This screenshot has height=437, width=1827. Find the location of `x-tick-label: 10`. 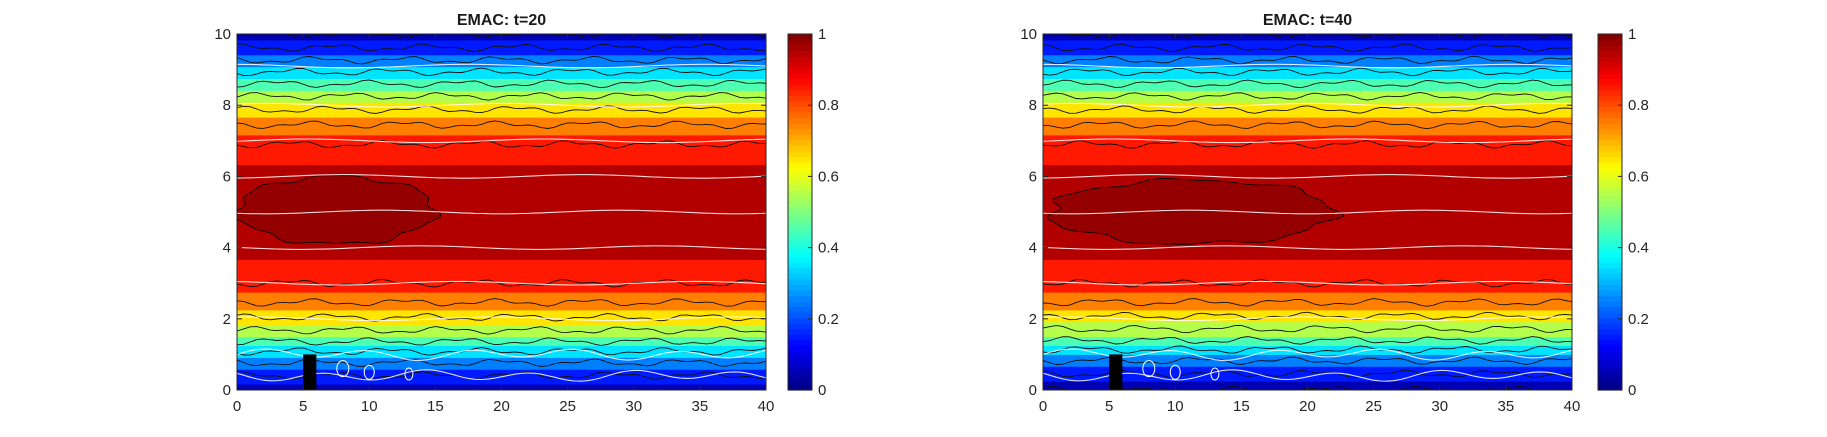

x-tick-label: 10 is located at coordinates (1175, 406).